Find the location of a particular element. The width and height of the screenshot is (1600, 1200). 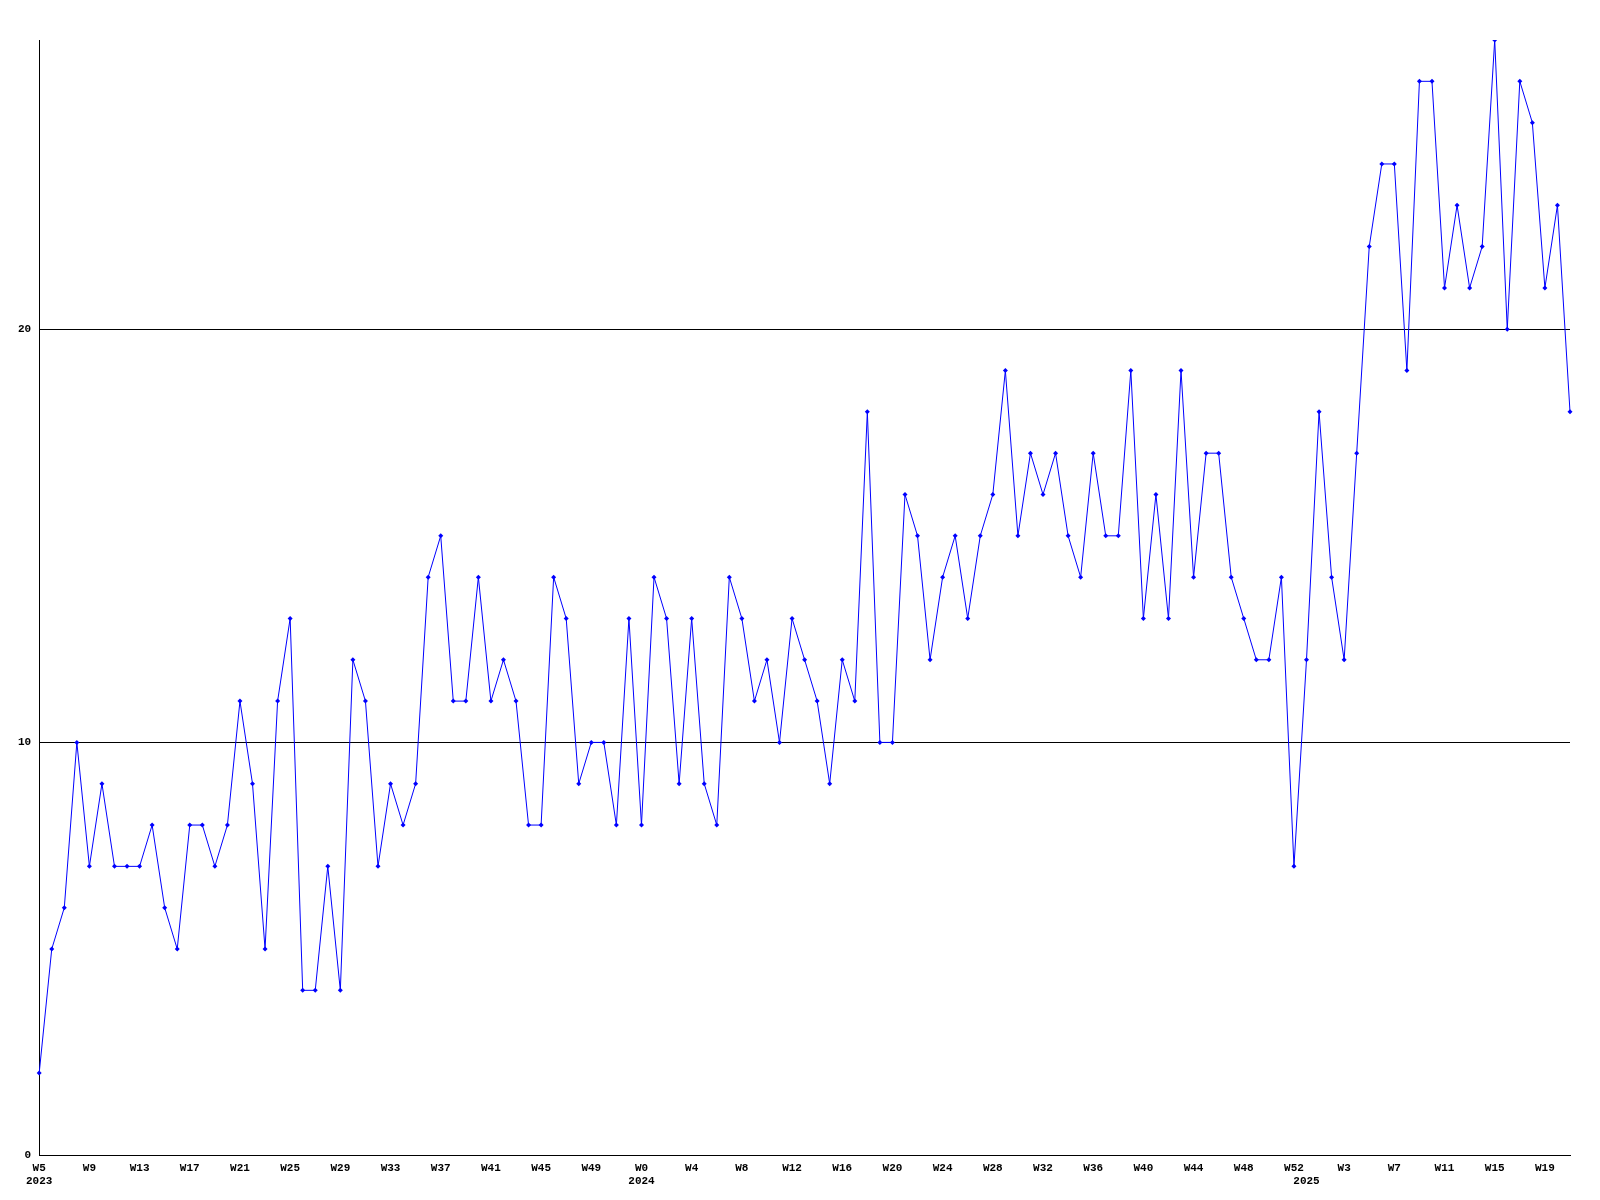

y-tick-label: 20 is located at coordinates (25, 329).